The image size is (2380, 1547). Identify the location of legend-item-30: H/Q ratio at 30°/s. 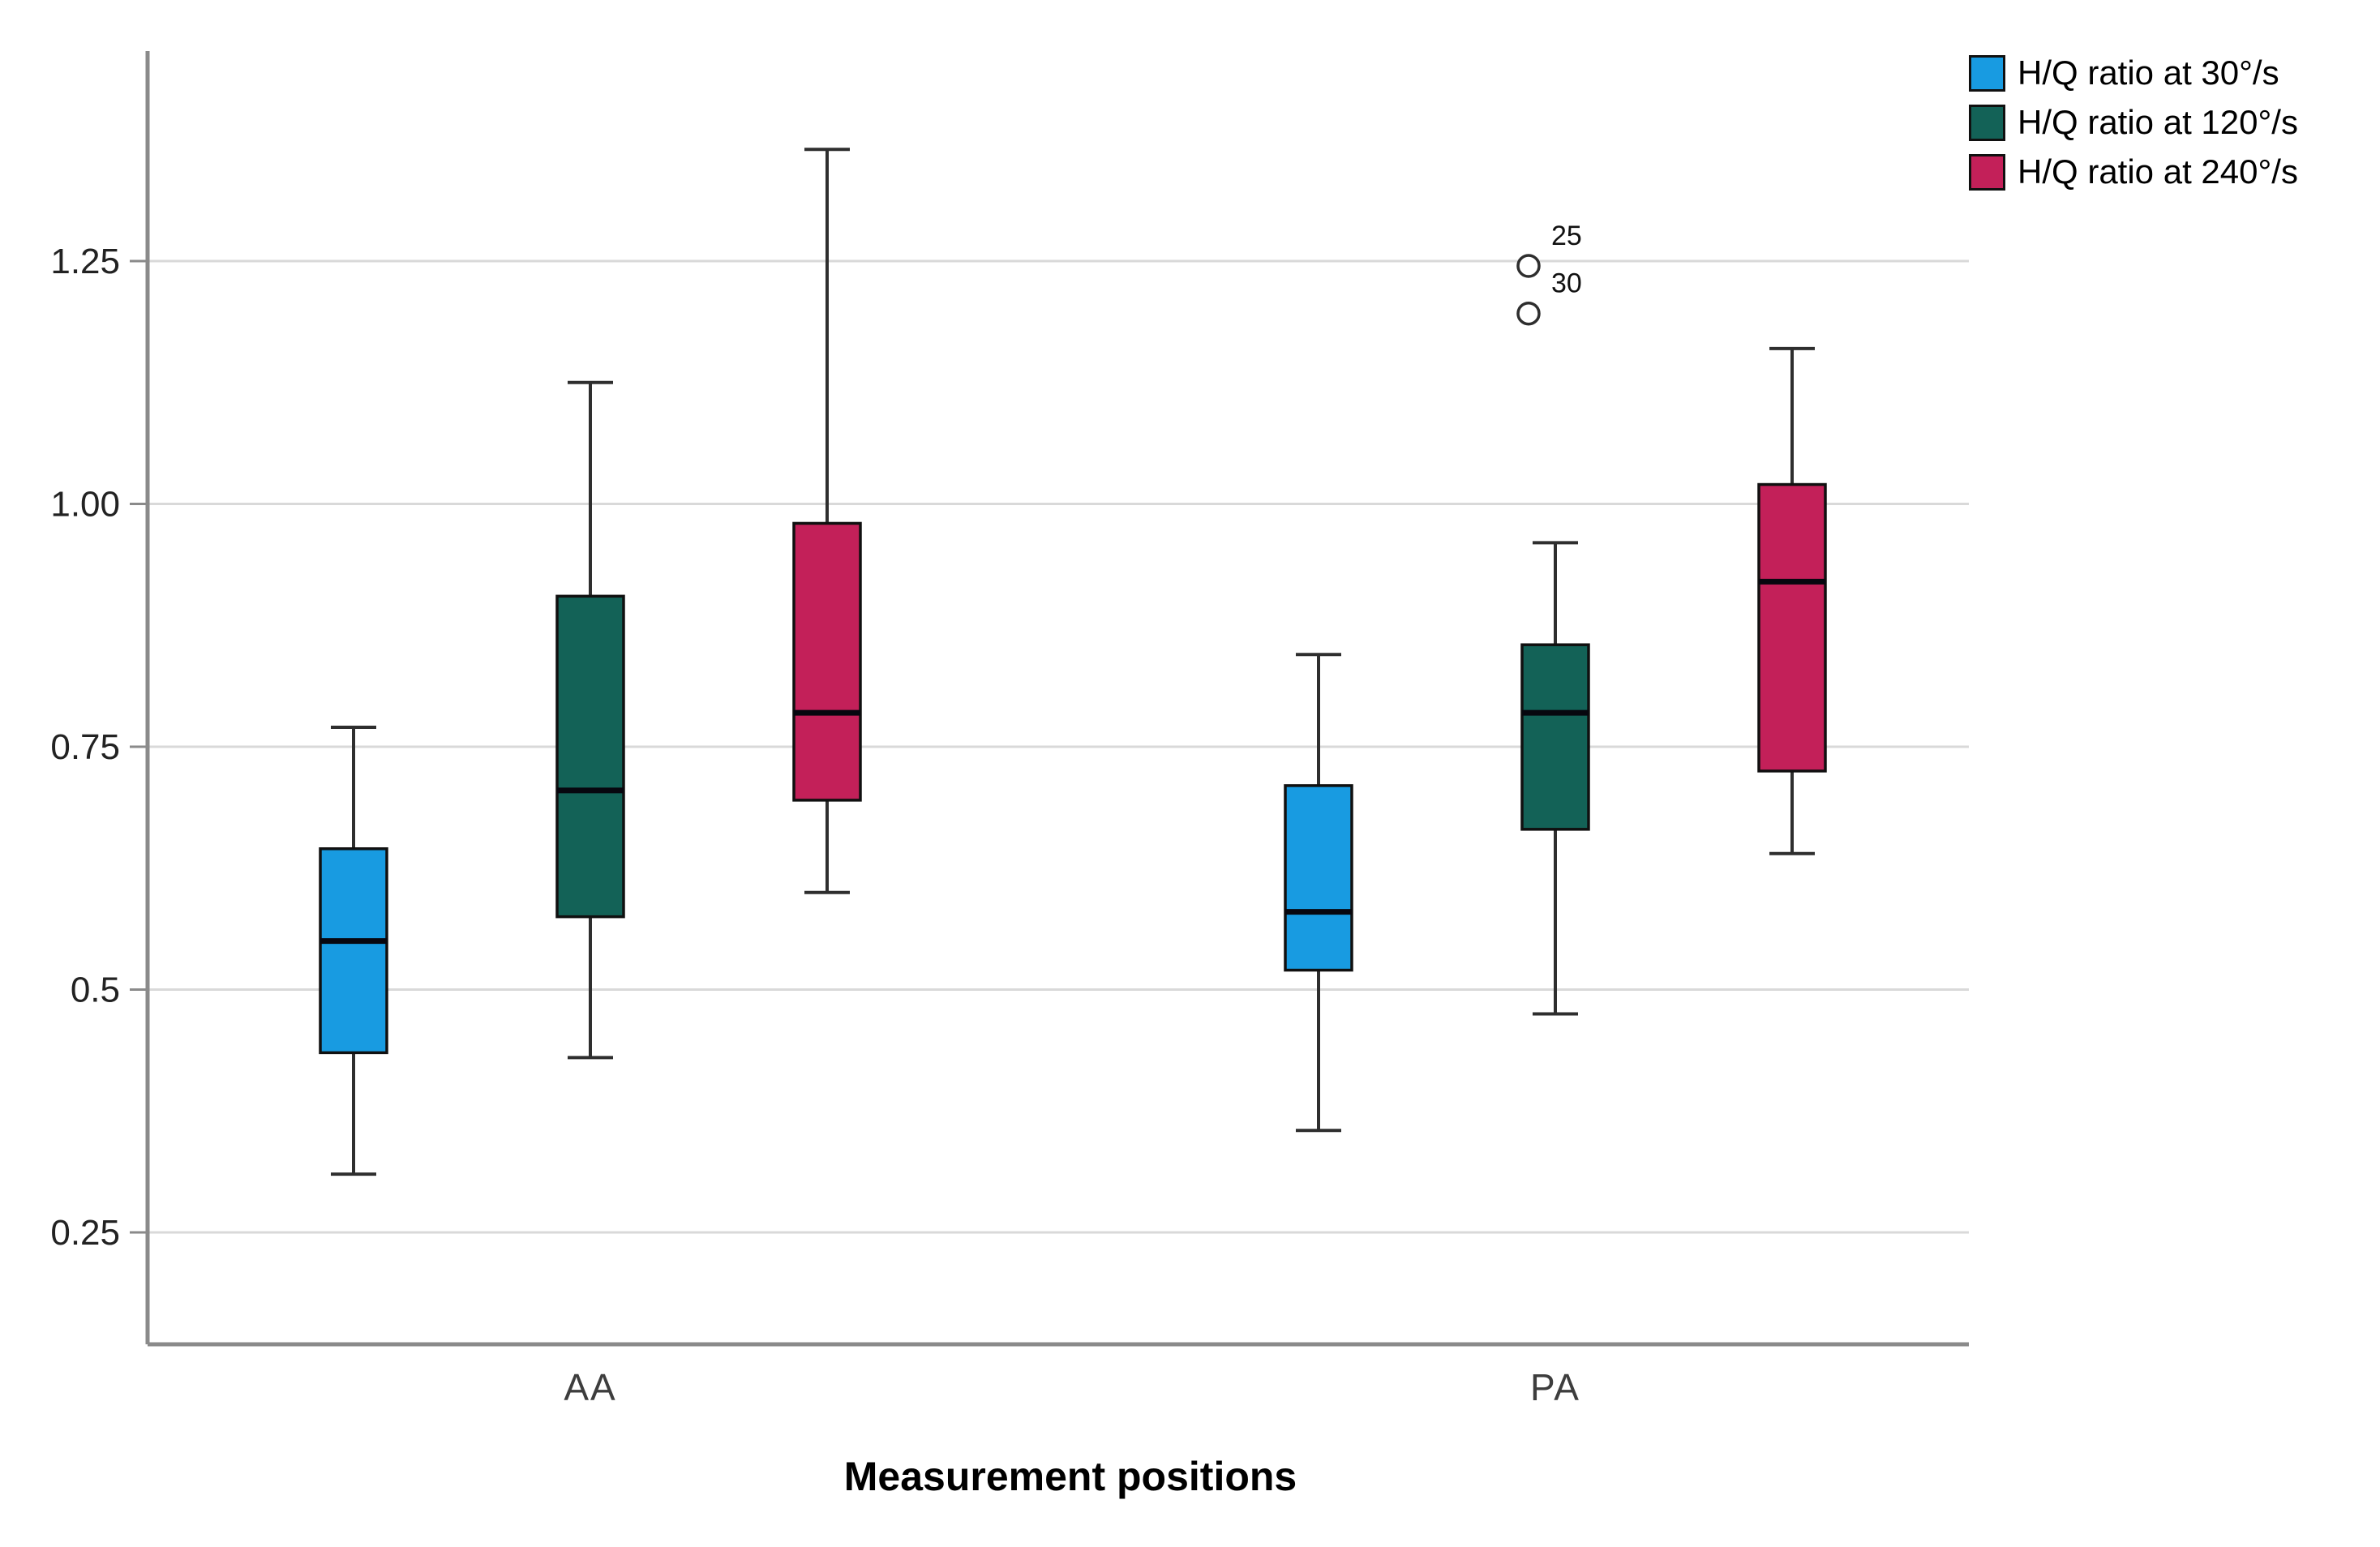
(2133, 73).